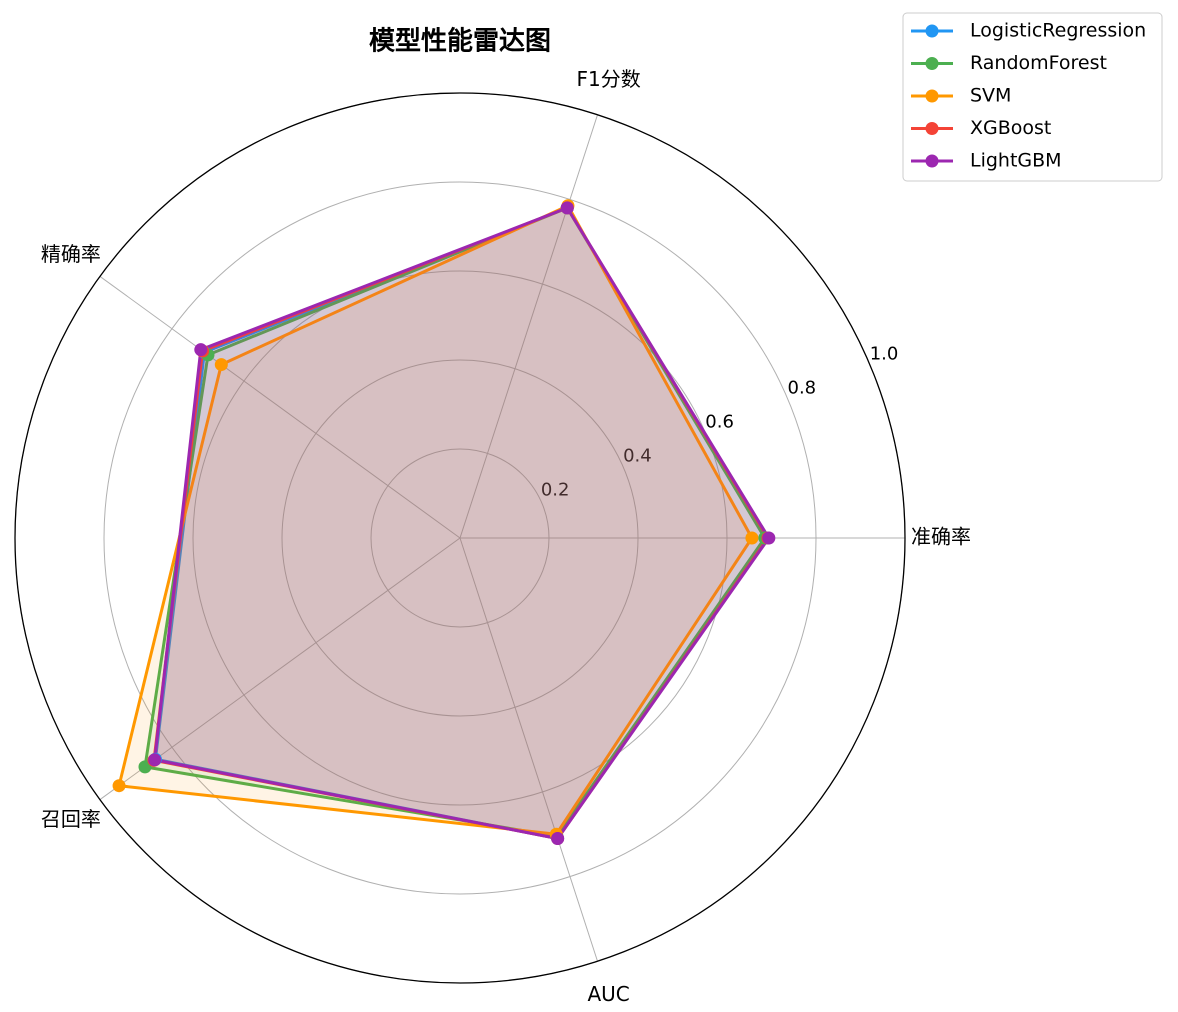 The image size is (1178, 1012). I want to click on legend-label: SVM, so click(990, 96).